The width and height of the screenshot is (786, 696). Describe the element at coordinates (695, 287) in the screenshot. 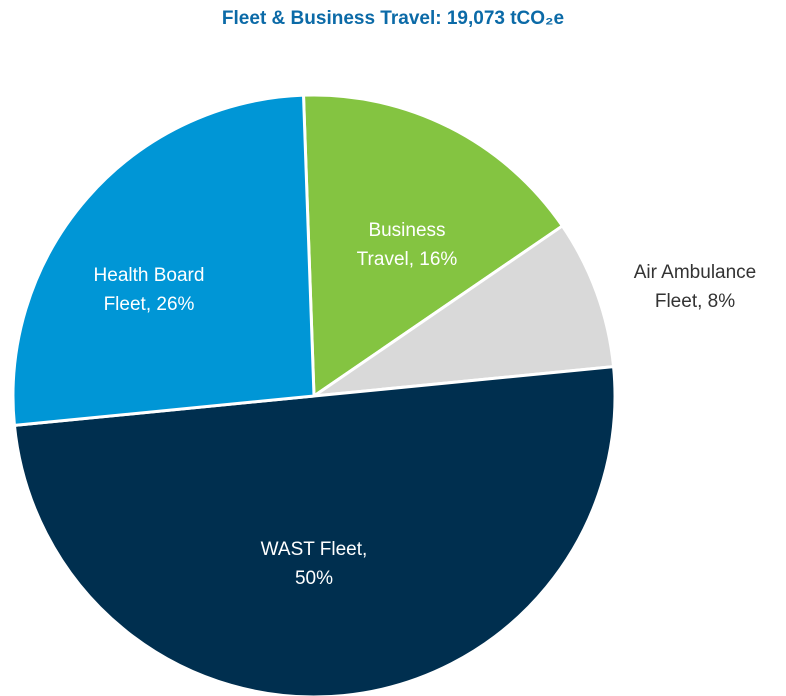

I see `slice-label: Air Ambulance Fleet, 8%` at that location.